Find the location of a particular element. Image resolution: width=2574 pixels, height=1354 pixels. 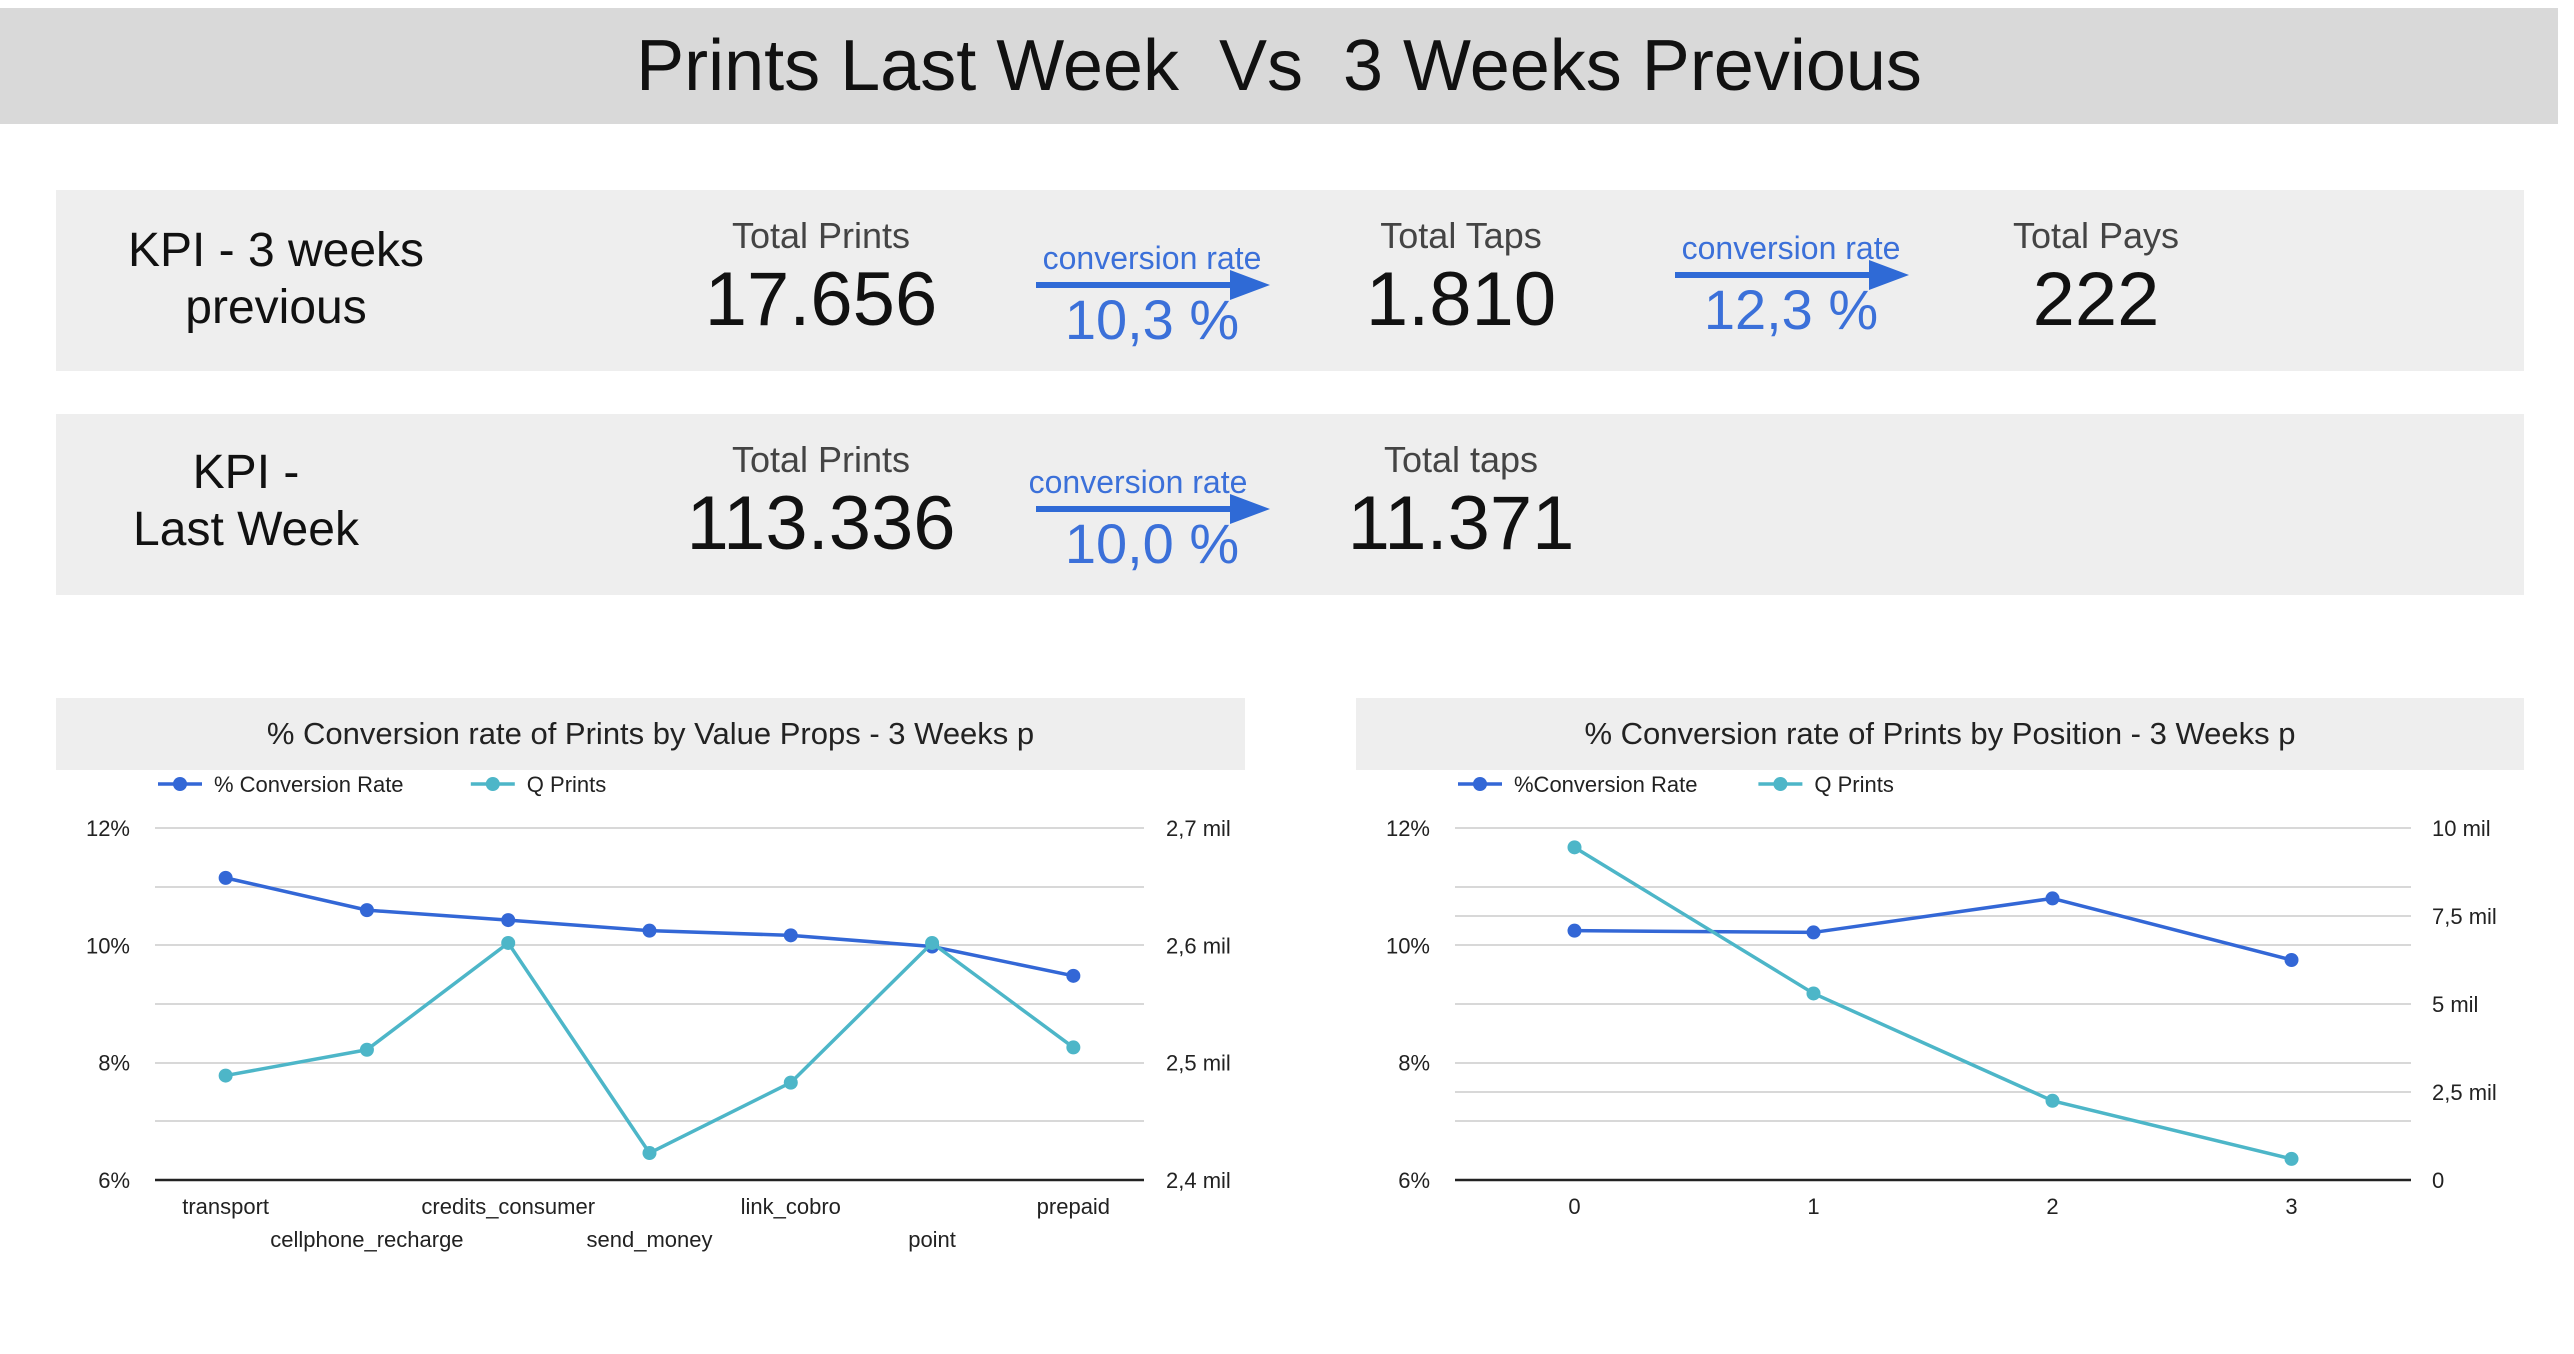

metric-label: Total Taps is located at coordinates (1461, 235).